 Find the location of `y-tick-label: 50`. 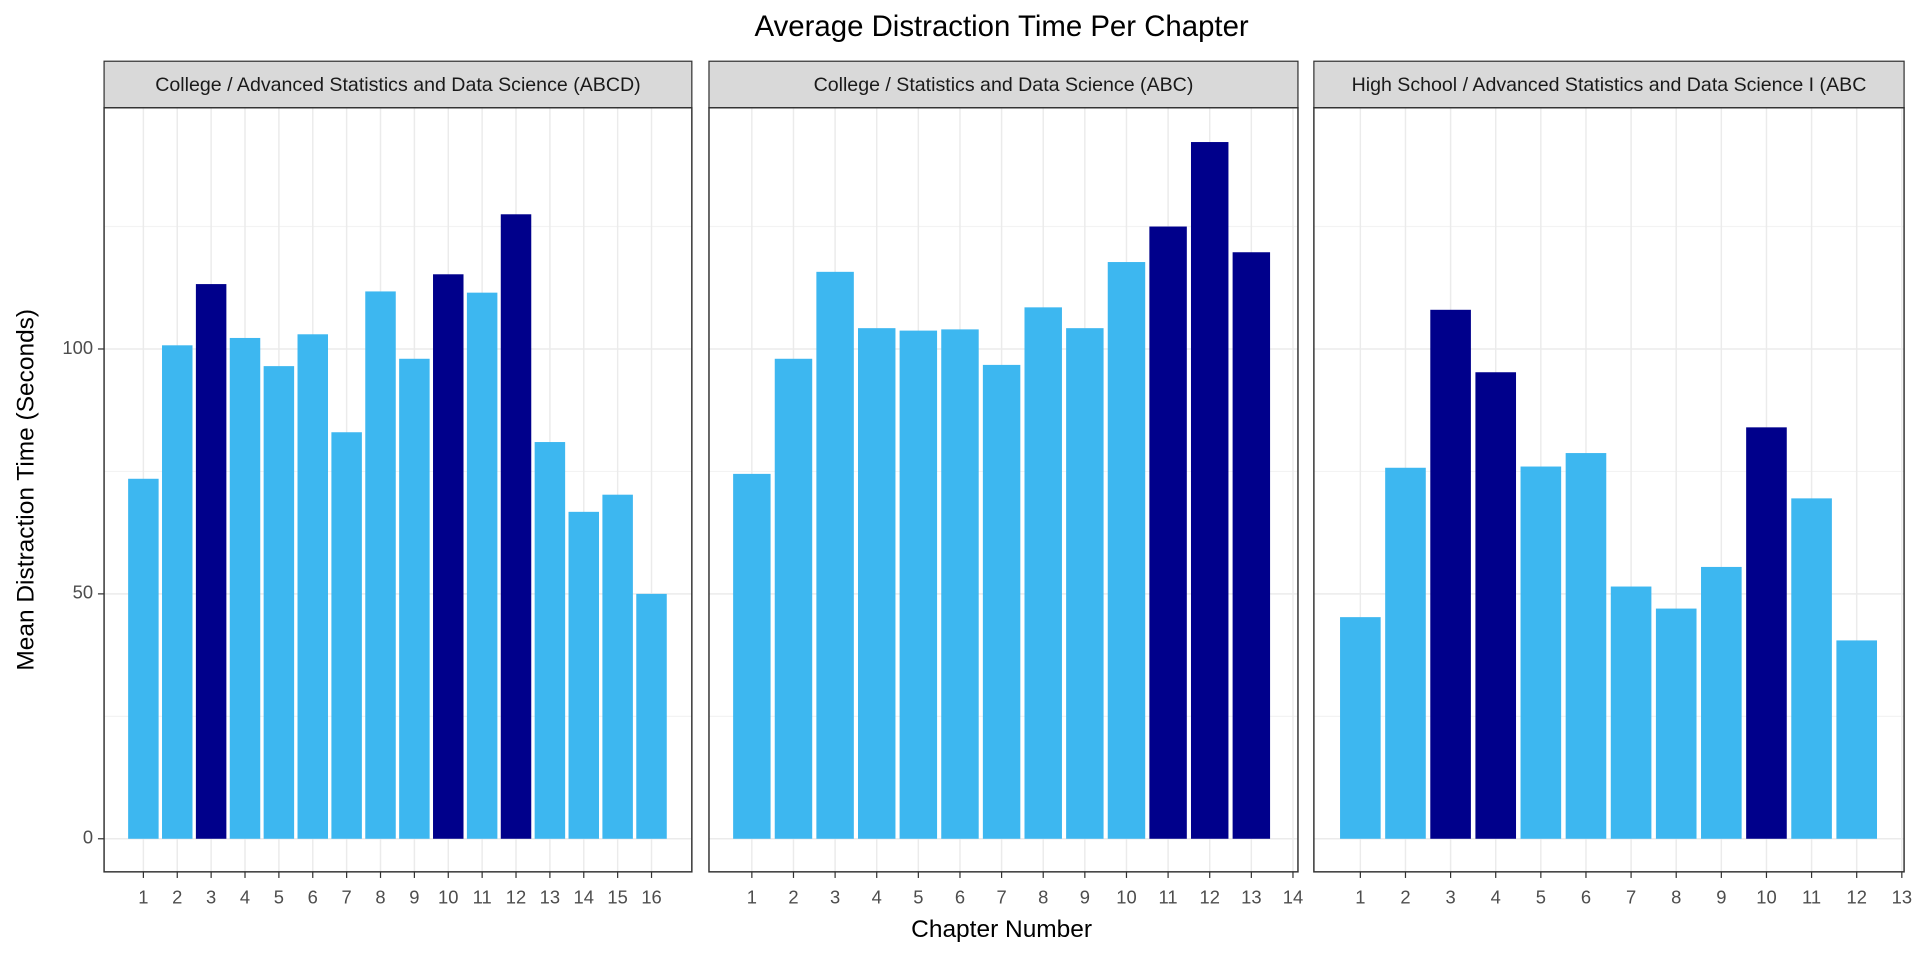

y-tick-label: 50 is located at coordinates (83, 592).